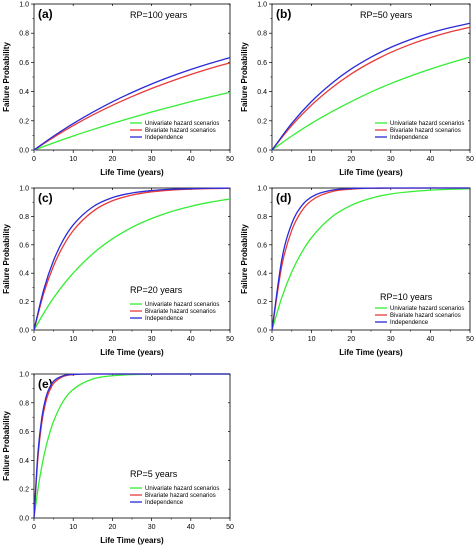 This screenshot has height=549, width=474. Describe the element at coordinates (283, 14) in the screenshot. I see `panel-label: (b)` at that location.